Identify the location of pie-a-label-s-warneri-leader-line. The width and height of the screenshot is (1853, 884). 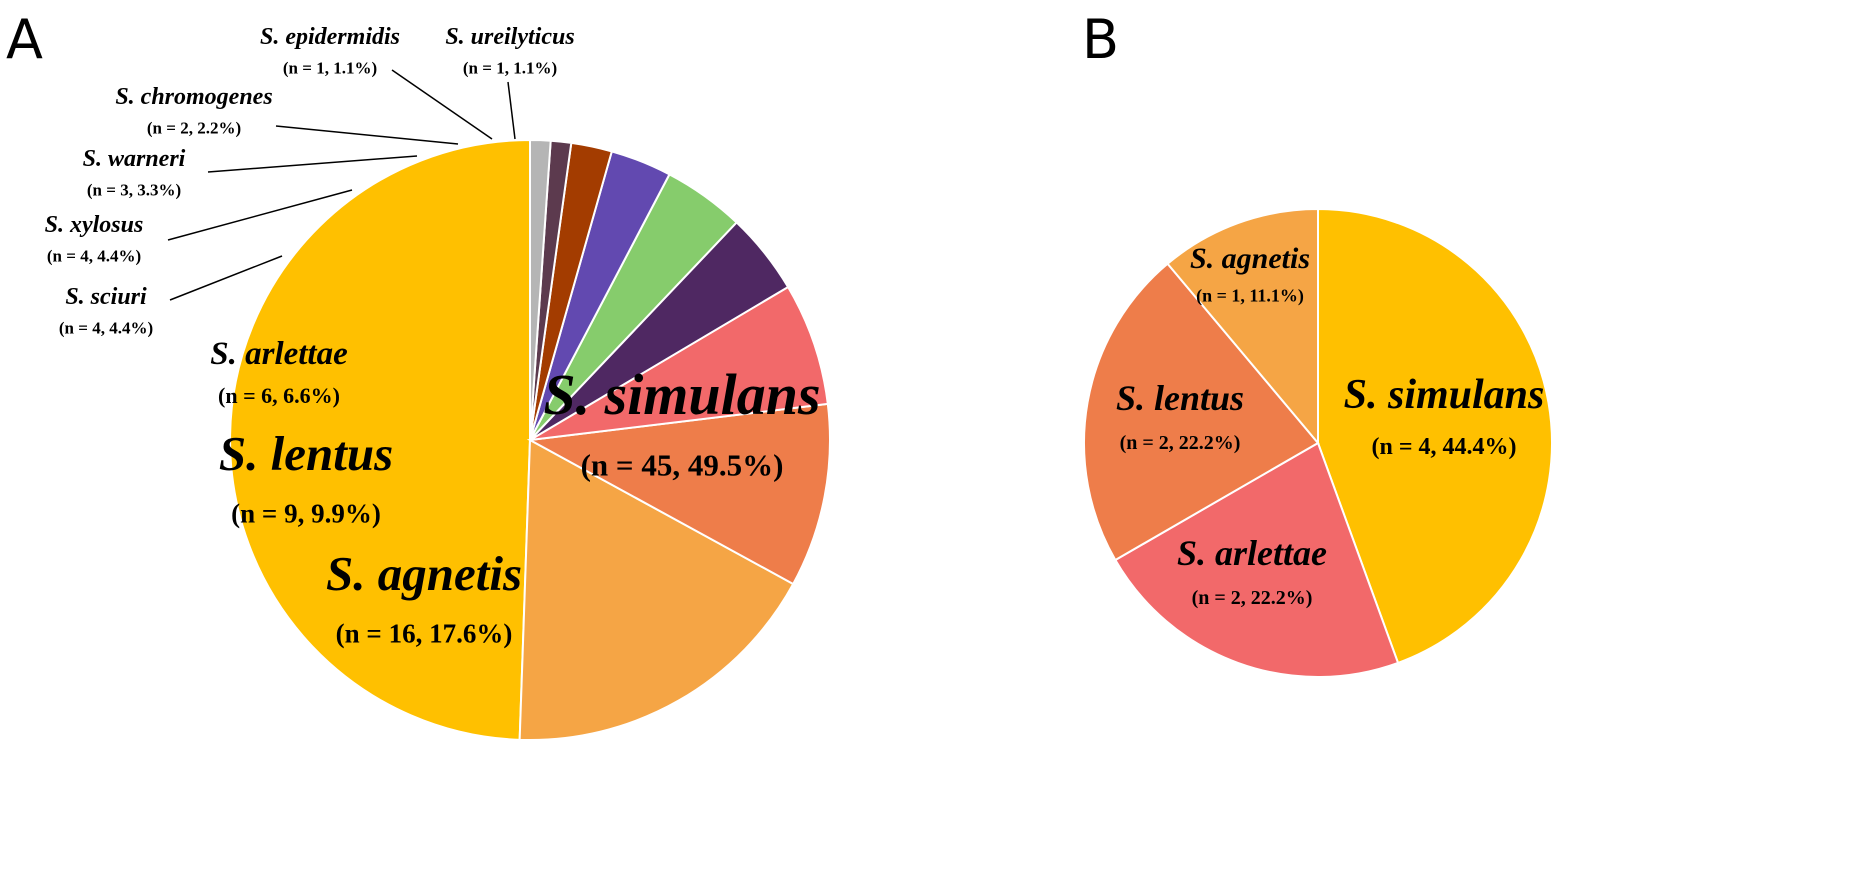
(312, 164).